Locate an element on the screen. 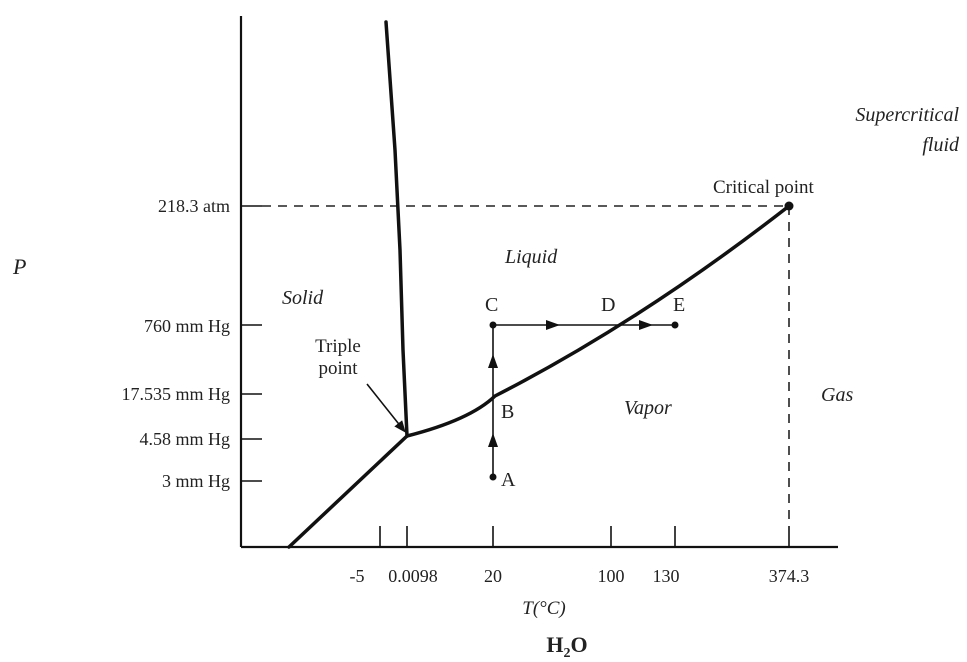  x-tick-label-374-3: 374.3 is located at coordinates (789, 576).